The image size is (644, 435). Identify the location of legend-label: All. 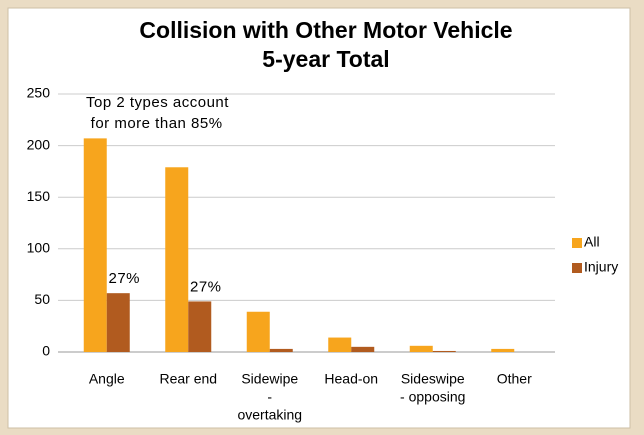
(592, 242).